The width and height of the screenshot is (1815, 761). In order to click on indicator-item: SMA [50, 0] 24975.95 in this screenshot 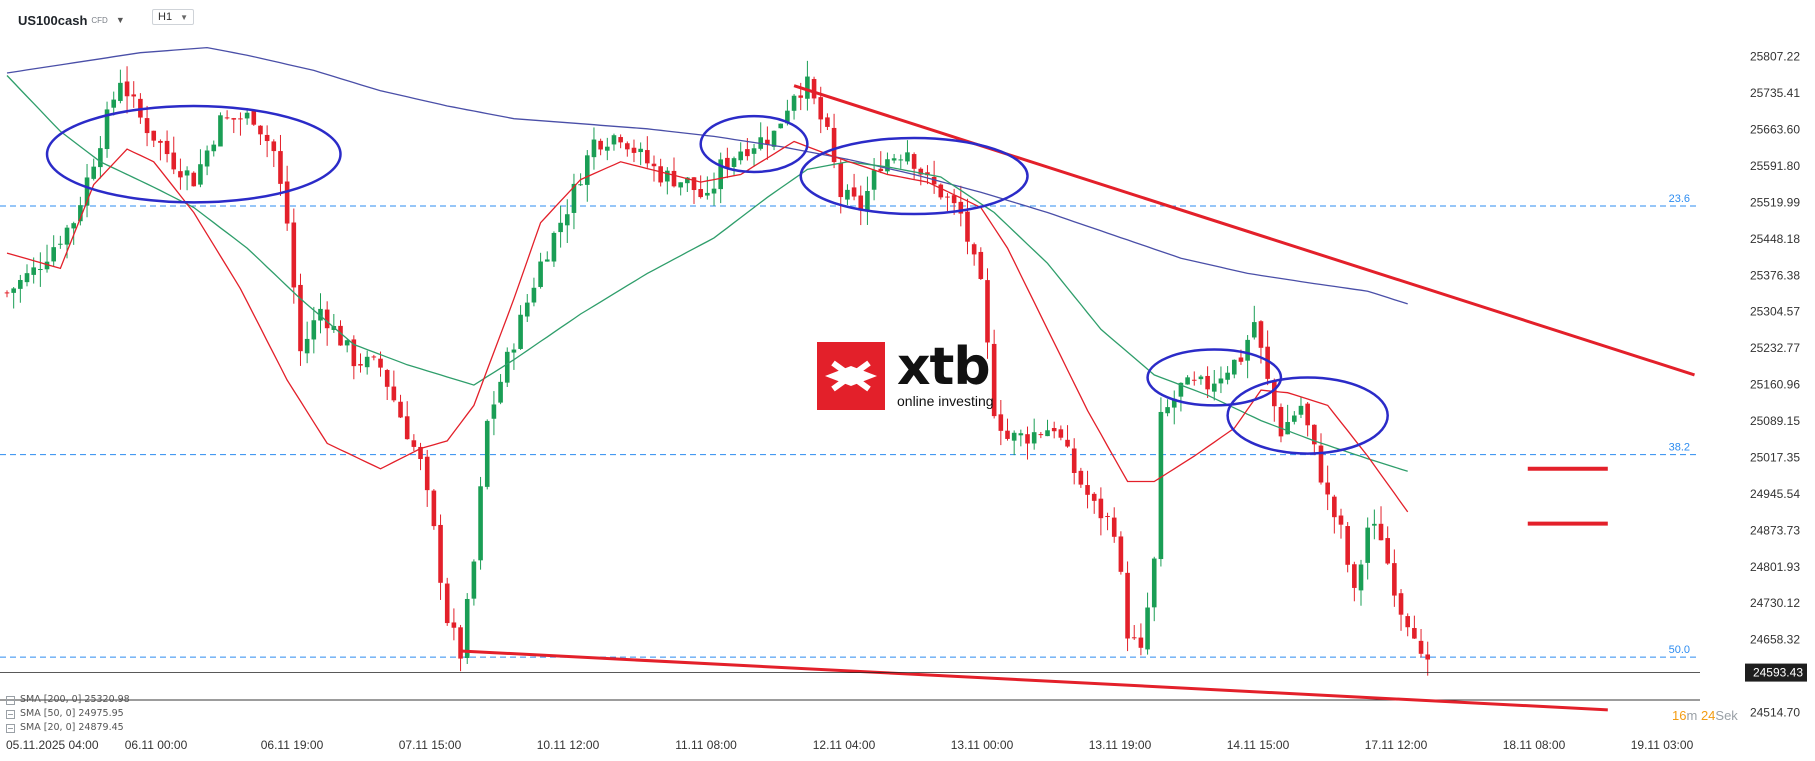, I will do `click(68, 714)`.